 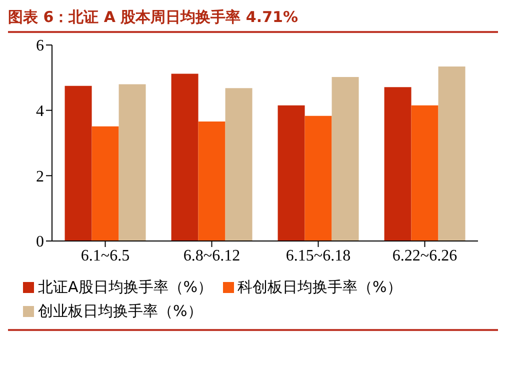 I want to click on y-tick-label: 4, so click(x=40, y=111).